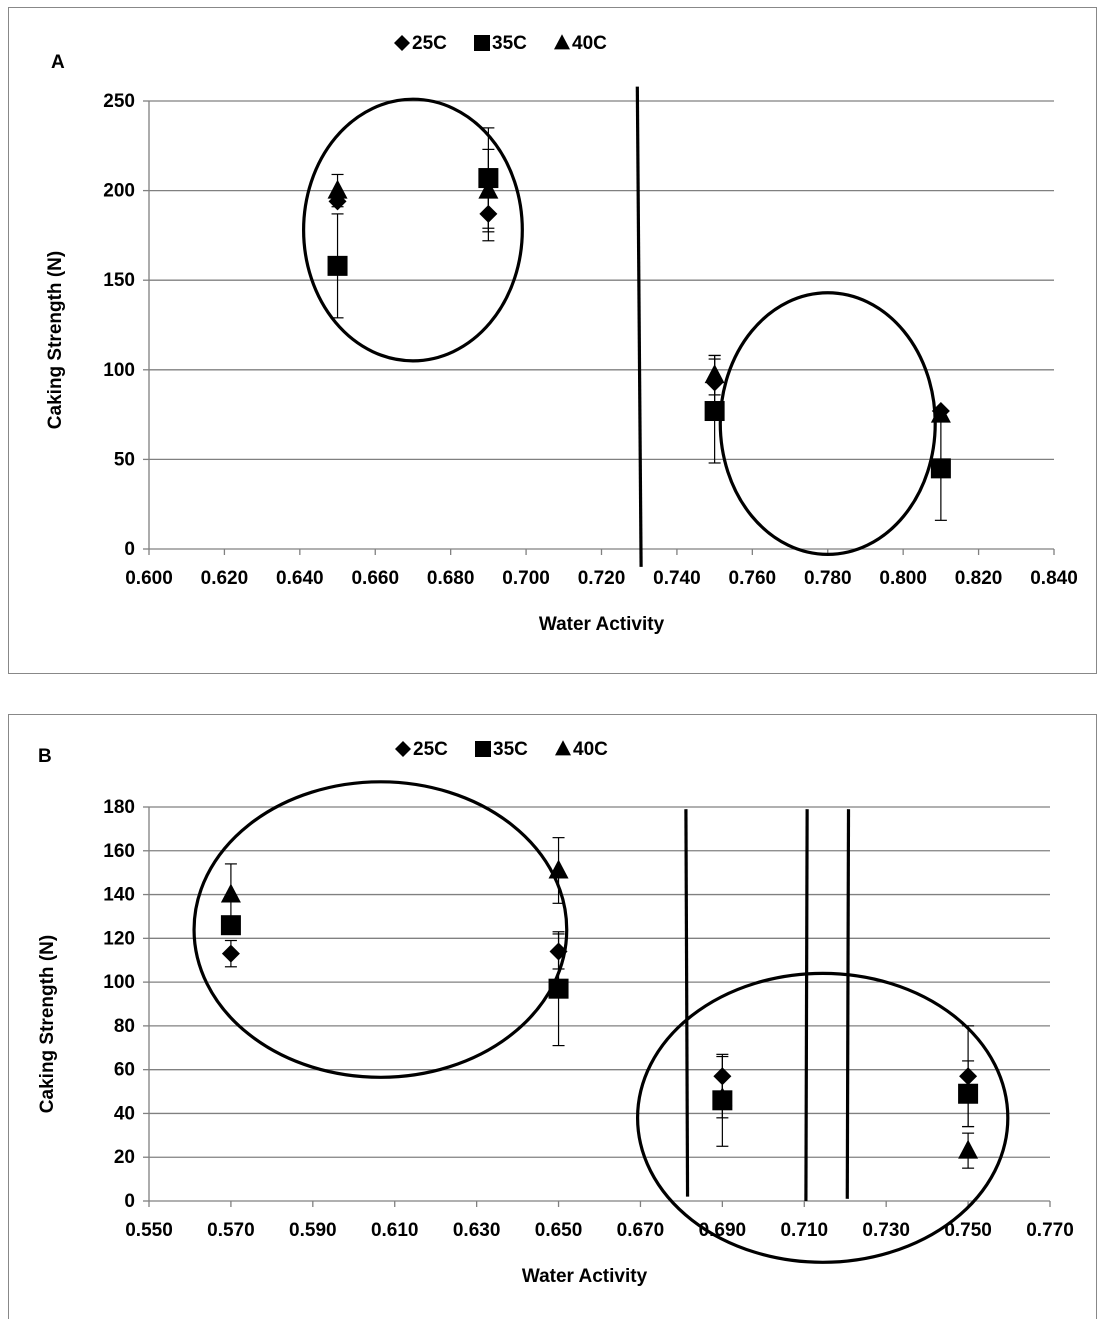 This screenshot has width=1104, height=1320. What do you see at coordinates (723, 1230) in the screenshot?
I see `x-tick-label: 0.690` at bounding box center [723, 1230].